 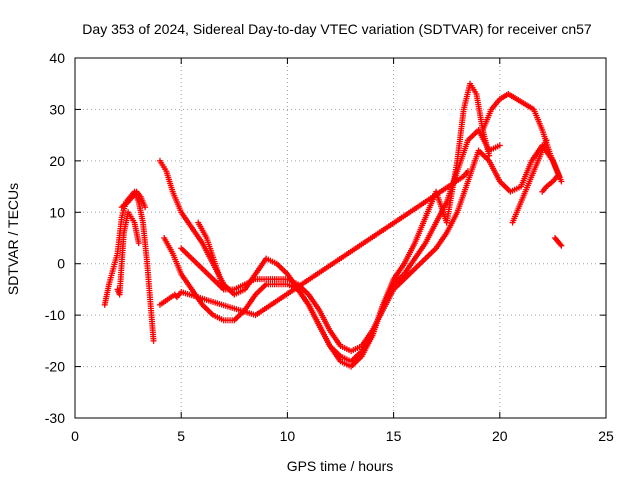 I want to click on y-tick-label: 10, so click(x=57, y=212).